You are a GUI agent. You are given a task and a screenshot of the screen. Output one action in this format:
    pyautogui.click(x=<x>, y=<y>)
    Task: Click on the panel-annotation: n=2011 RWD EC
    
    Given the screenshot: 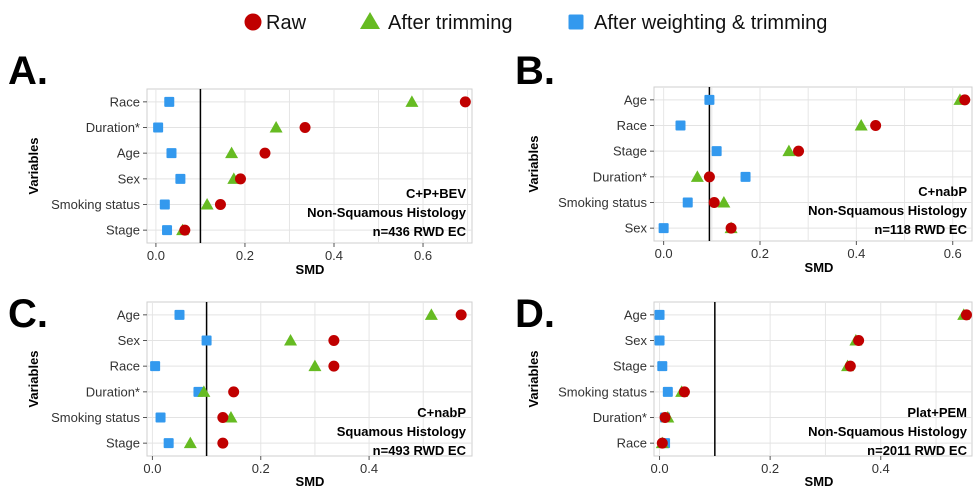 What is the action you would take?
    pyautogui.click(x=917, y=450)
    